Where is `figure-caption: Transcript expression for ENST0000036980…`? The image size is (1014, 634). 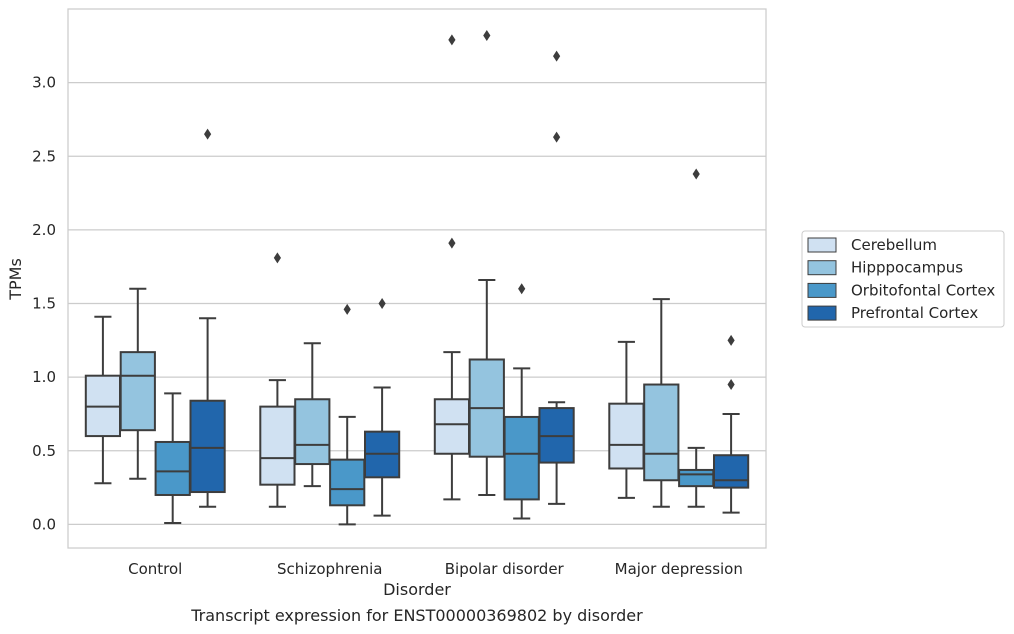
figure-caption: Transcript expression for ENST0000036980… is located at coordinates (416, 615).